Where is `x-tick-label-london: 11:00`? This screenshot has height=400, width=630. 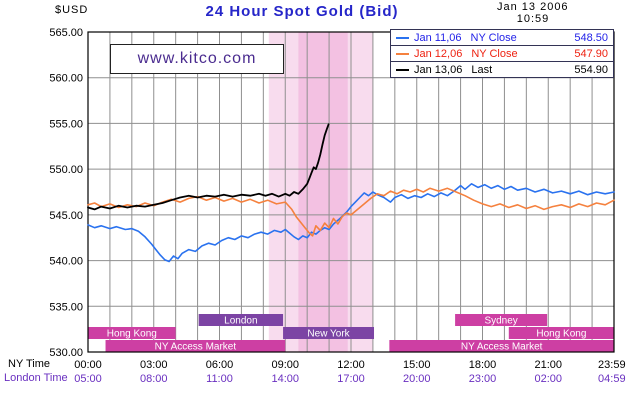 x-tick-label-london: 11:00 is located at coordinates (219, 379).